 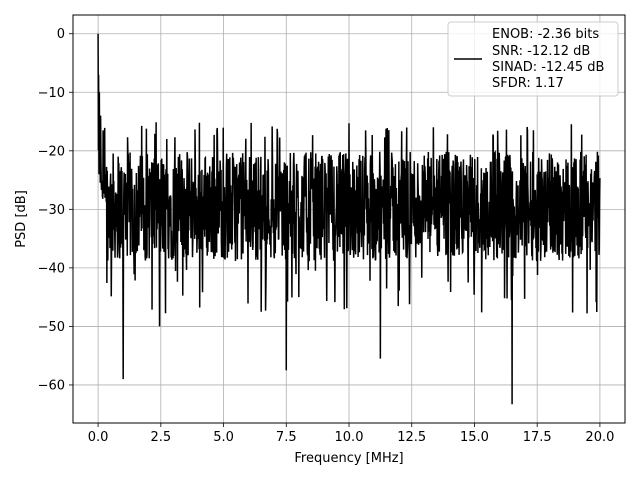 I want to click on y-tick-label: −20, so click(x=51, y=151).